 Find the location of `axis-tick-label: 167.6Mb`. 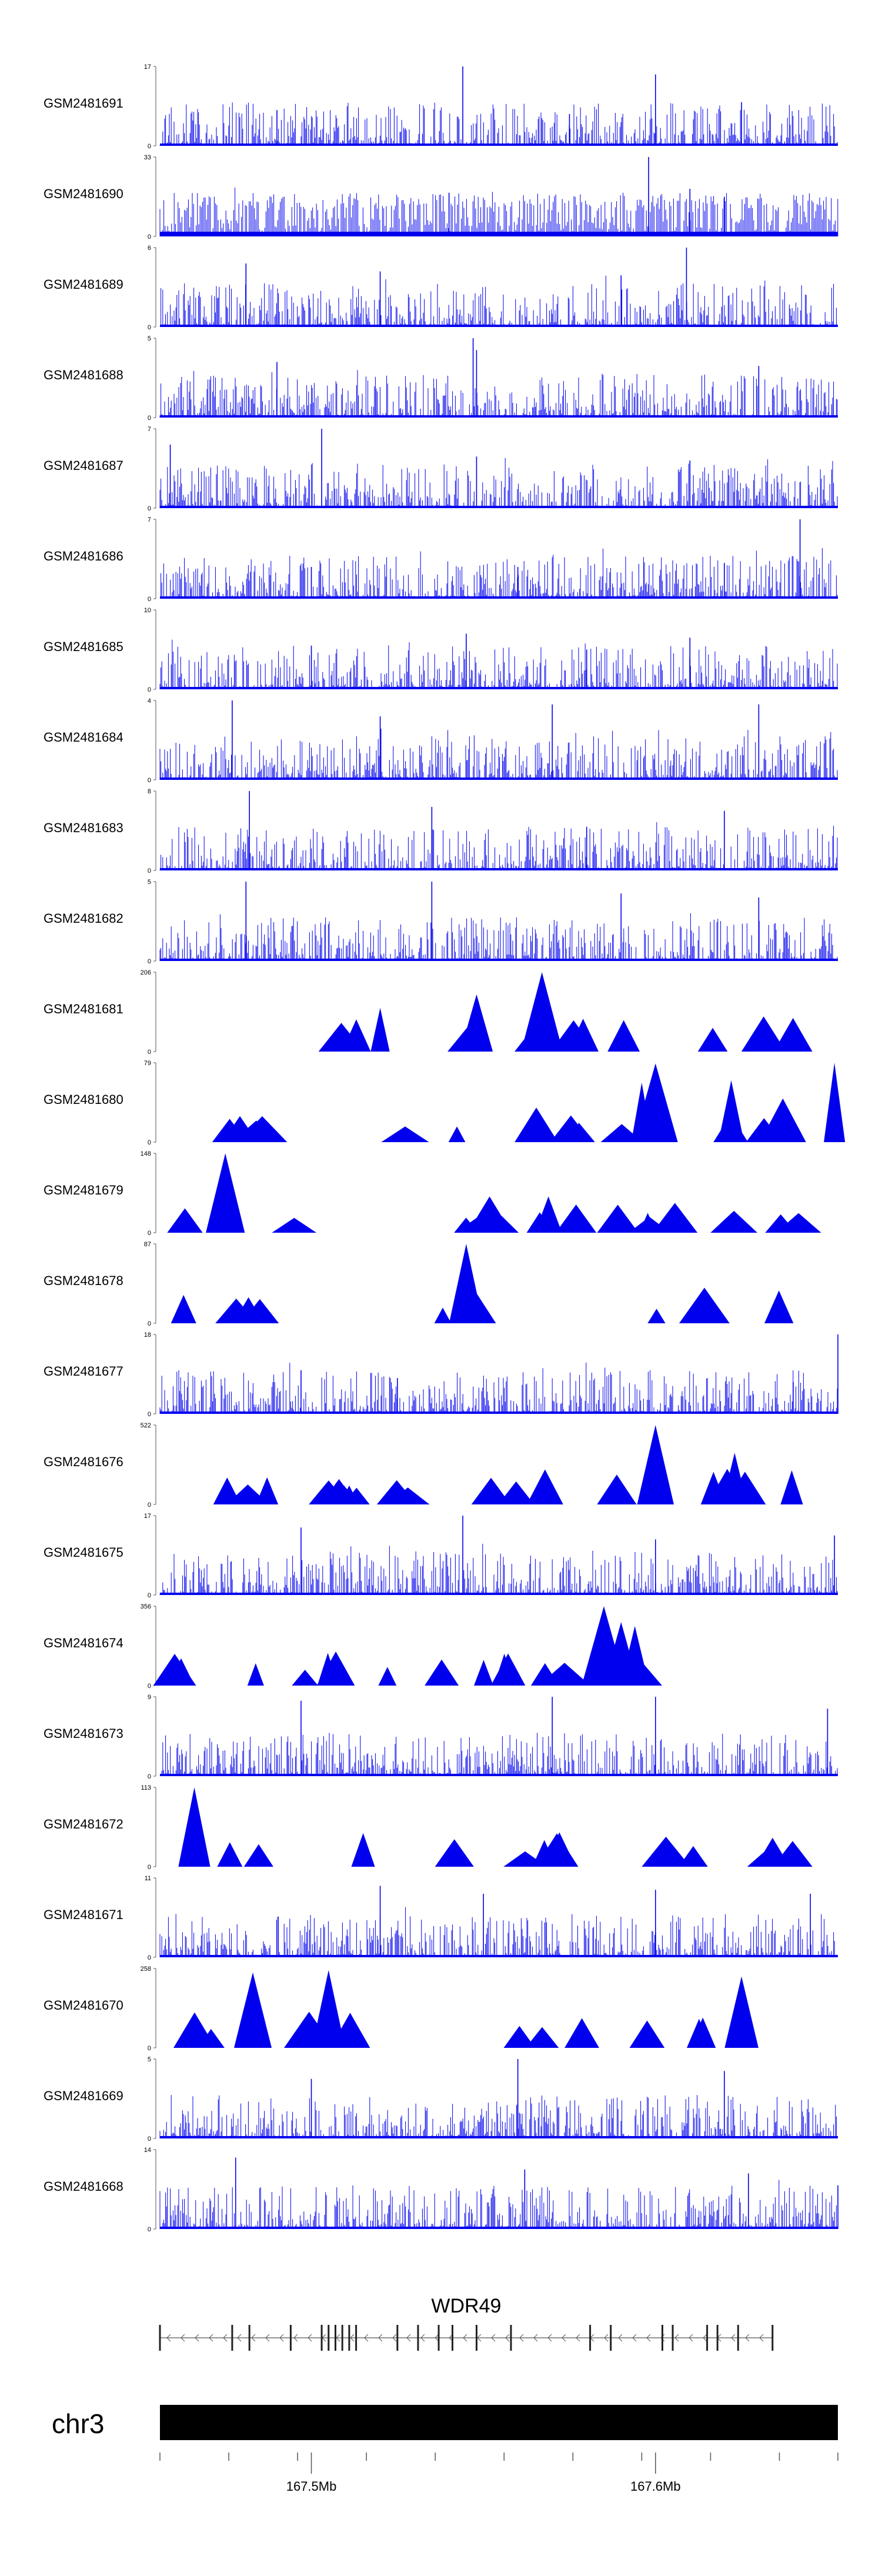

axis-tick-label: 167.6Mb is located at coordinates (655, 2486).